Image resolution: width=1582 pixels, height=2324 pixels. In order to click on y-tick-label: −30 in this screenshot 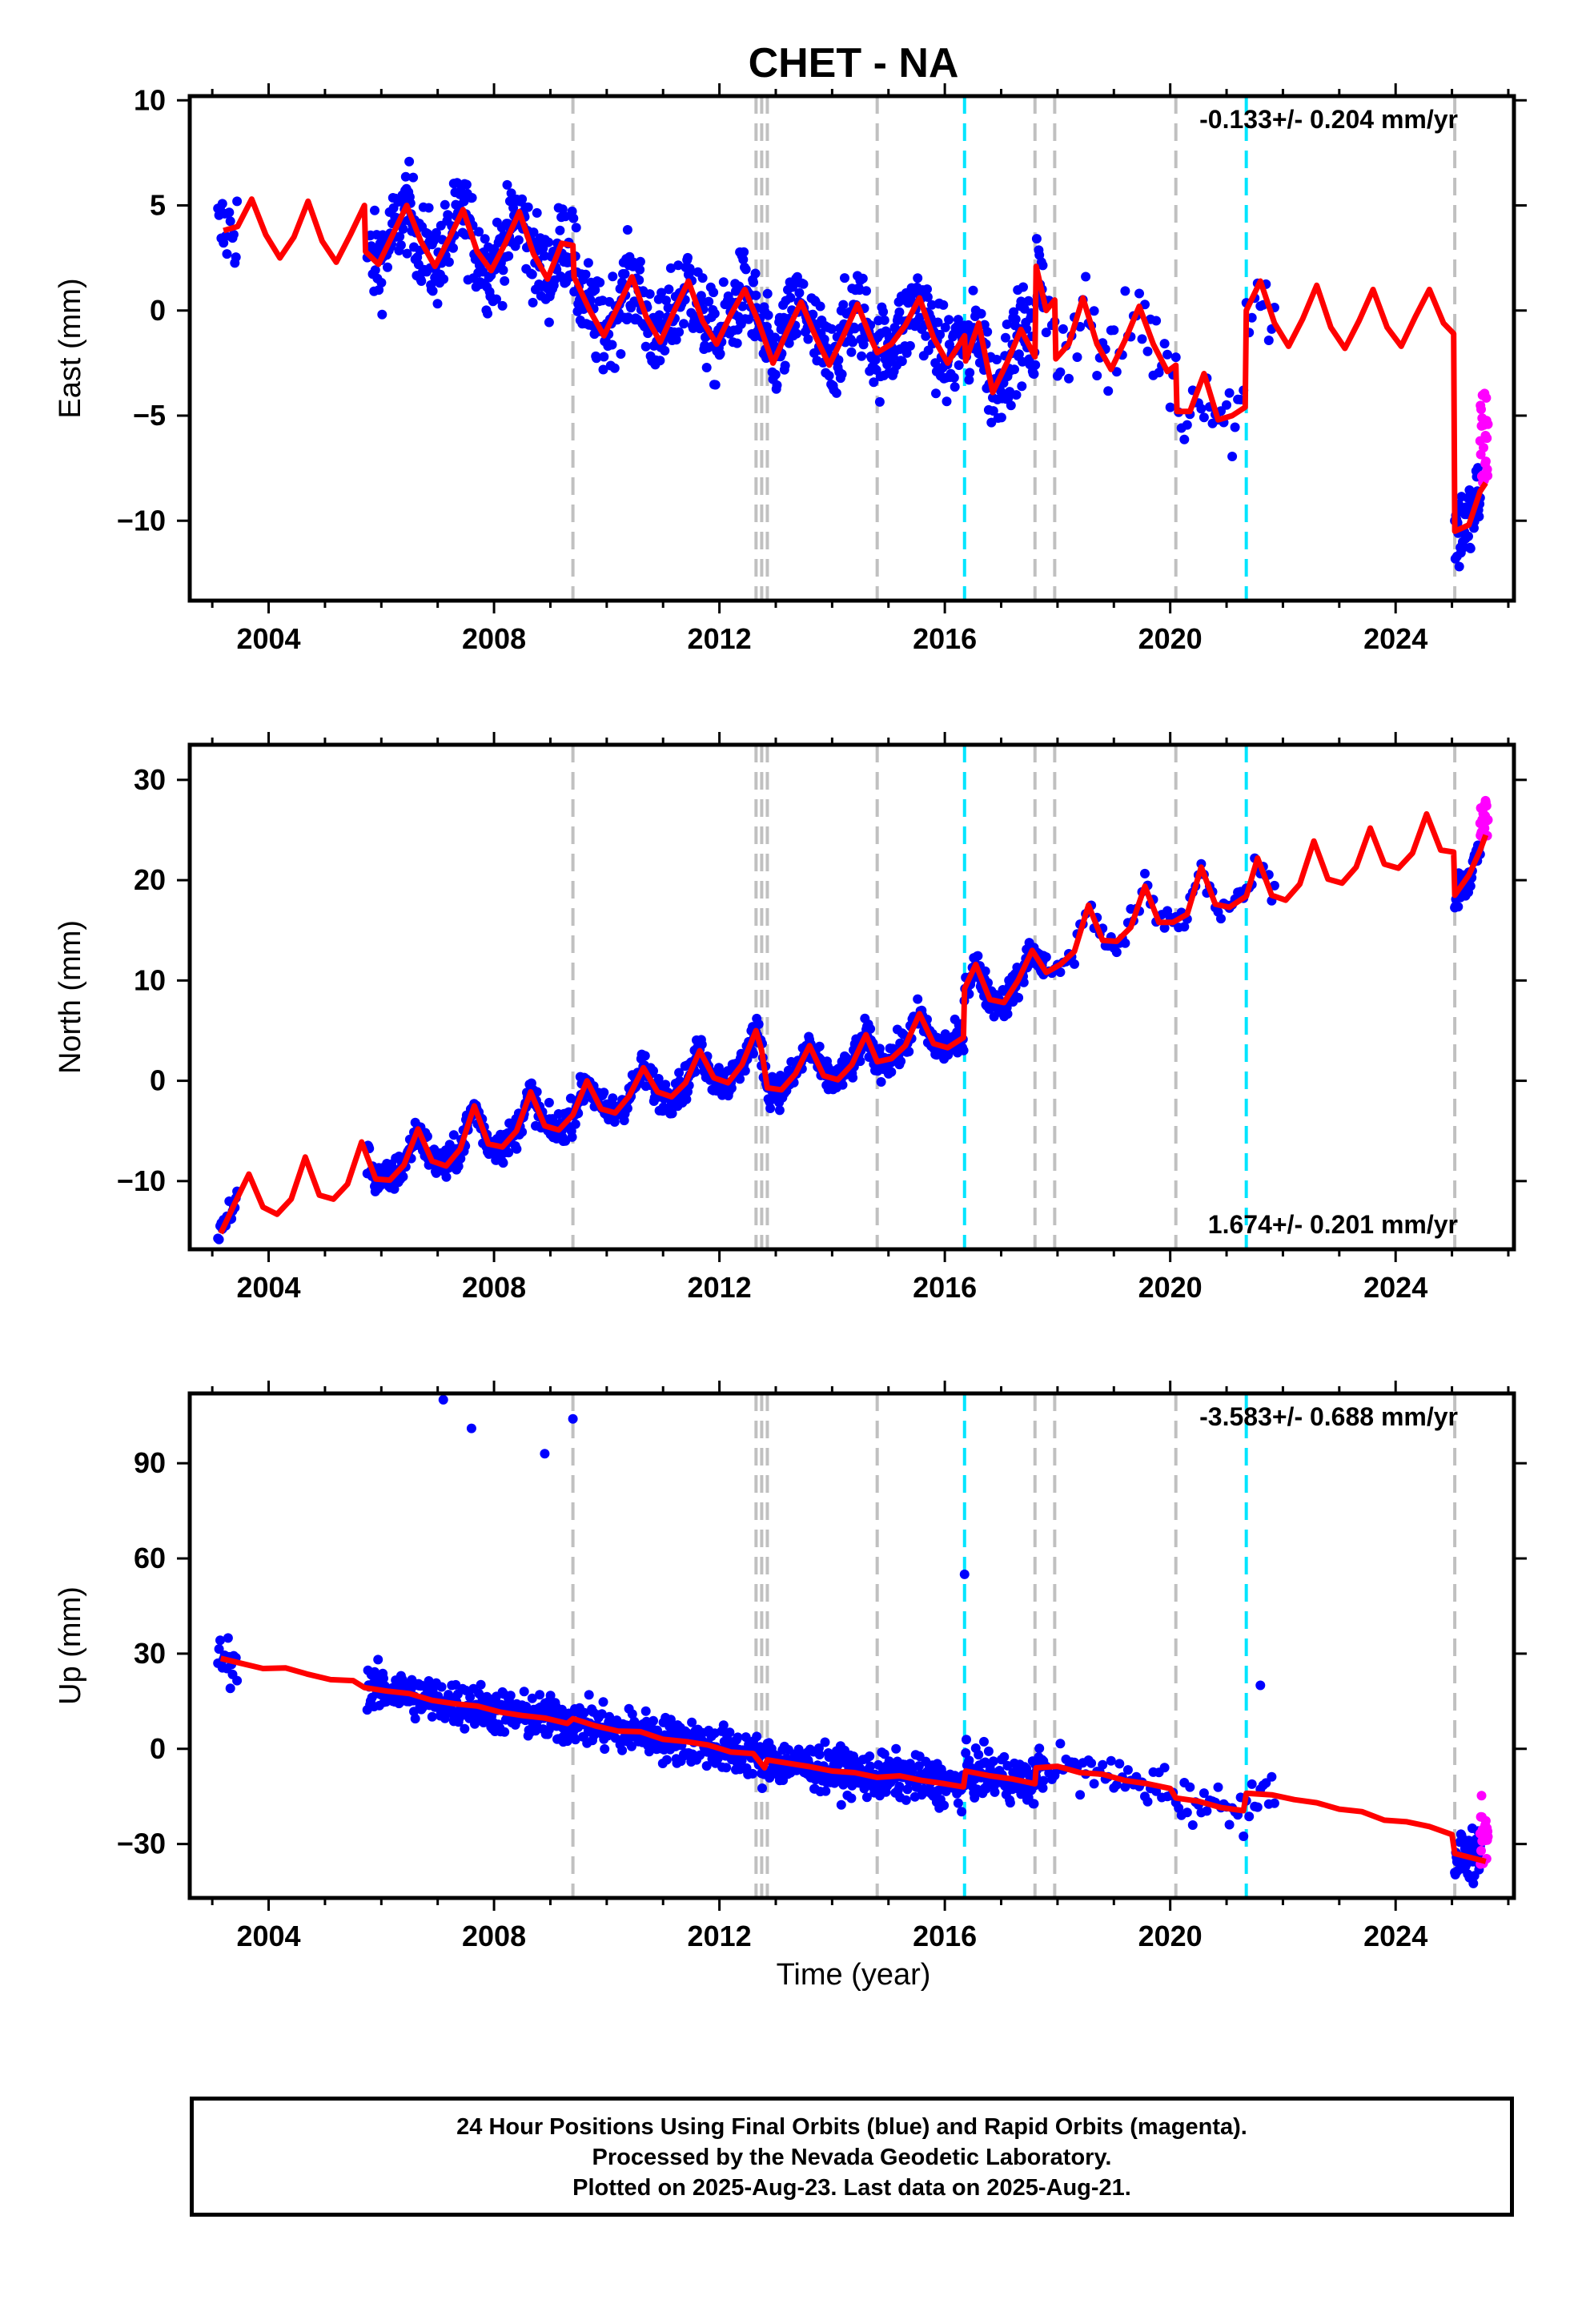, I will do `click(141, 1843)`.